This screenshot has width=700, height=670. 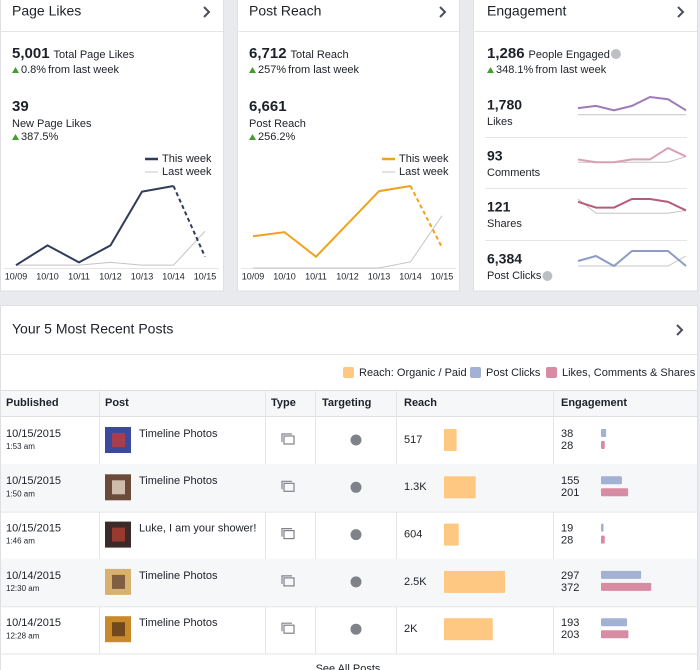 What do you see at coordinates (504, 259) in the screenshot?
I see `item-value: 6,384` at bounding box center [504, 259].